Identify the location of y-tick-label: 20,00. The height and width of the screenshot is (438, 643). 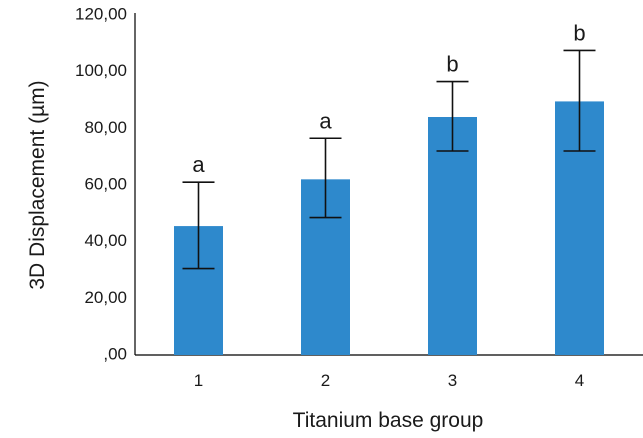
(105, 297).